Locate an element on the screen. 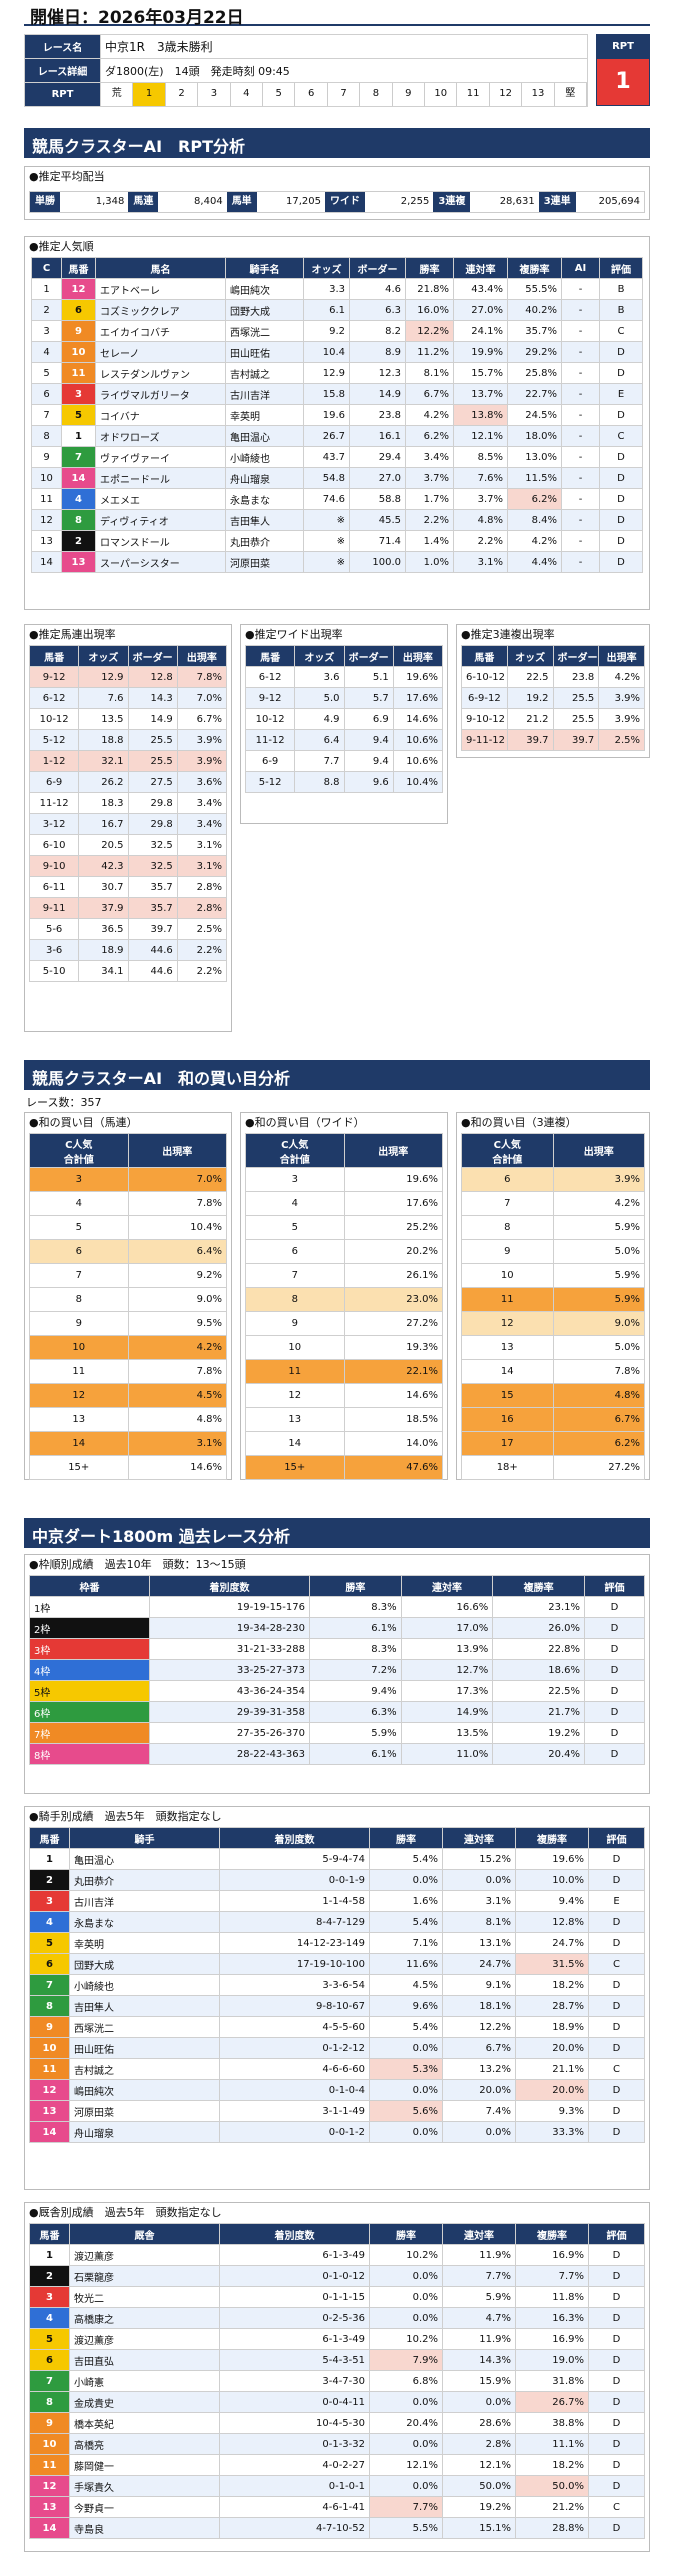 This screenshot has width=674, height=2560. popularity-col-header: オッズ is located at coordinates (326, 268).